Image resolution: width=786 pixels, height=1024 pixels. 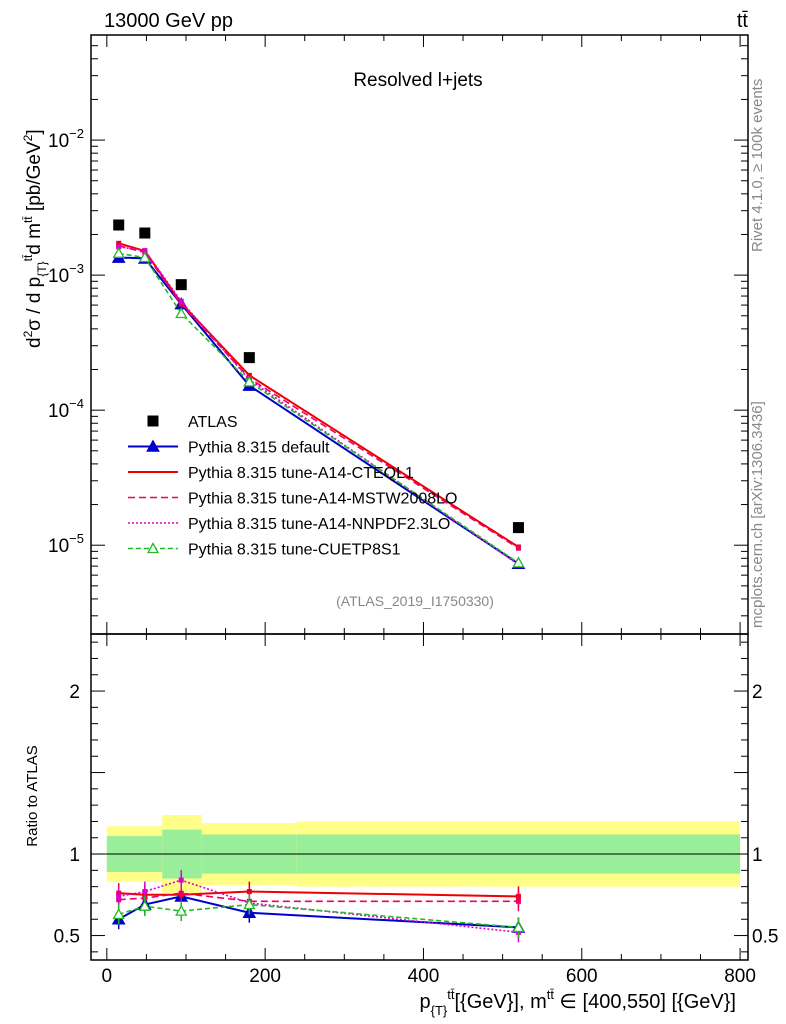 I want to click on legend-label-3: Pythia 8.315 tune-A14-NNPDF2.3LO, so click(x=319, y=524).